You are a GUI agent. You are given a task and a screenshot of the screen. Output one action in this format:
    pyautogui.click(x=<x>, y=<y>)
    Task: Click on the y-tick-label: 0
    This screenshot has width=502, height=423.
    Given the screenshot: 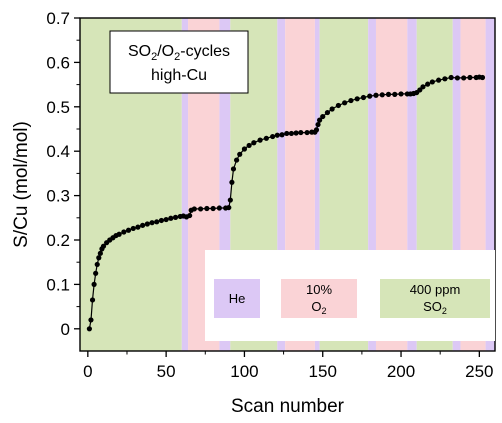 What is the action you would take?
    pyautogui.click(x=65, y=329)
    